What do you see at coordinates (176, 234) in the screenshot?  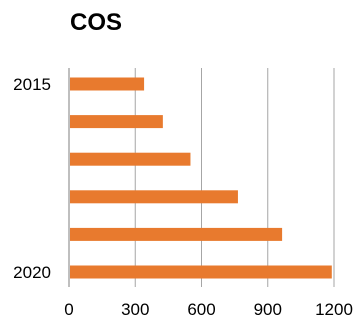 I see `bar-2019` at bounding box center [176, 234].